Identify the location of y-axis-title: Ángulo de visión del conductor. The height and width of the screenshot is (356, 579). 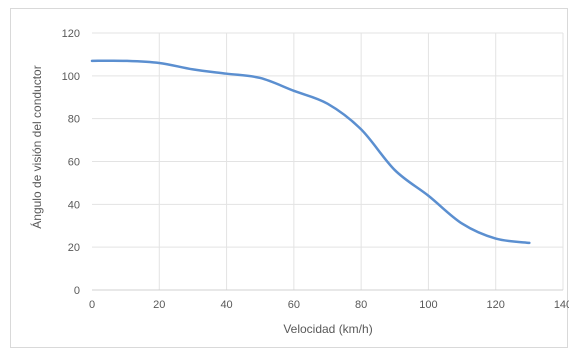
(36, 146).